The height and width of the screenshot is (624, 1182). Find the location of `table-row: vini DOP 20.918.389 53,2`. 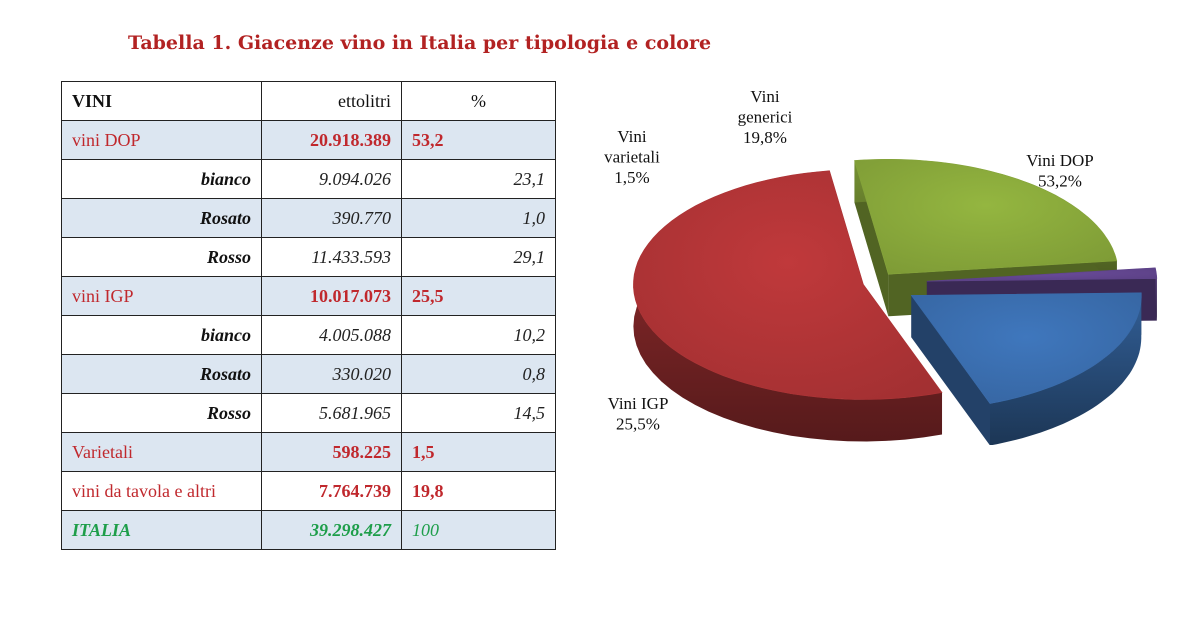

table-row: vini DOP 20.918.389 53,2 is located at coordinates (308, 140).